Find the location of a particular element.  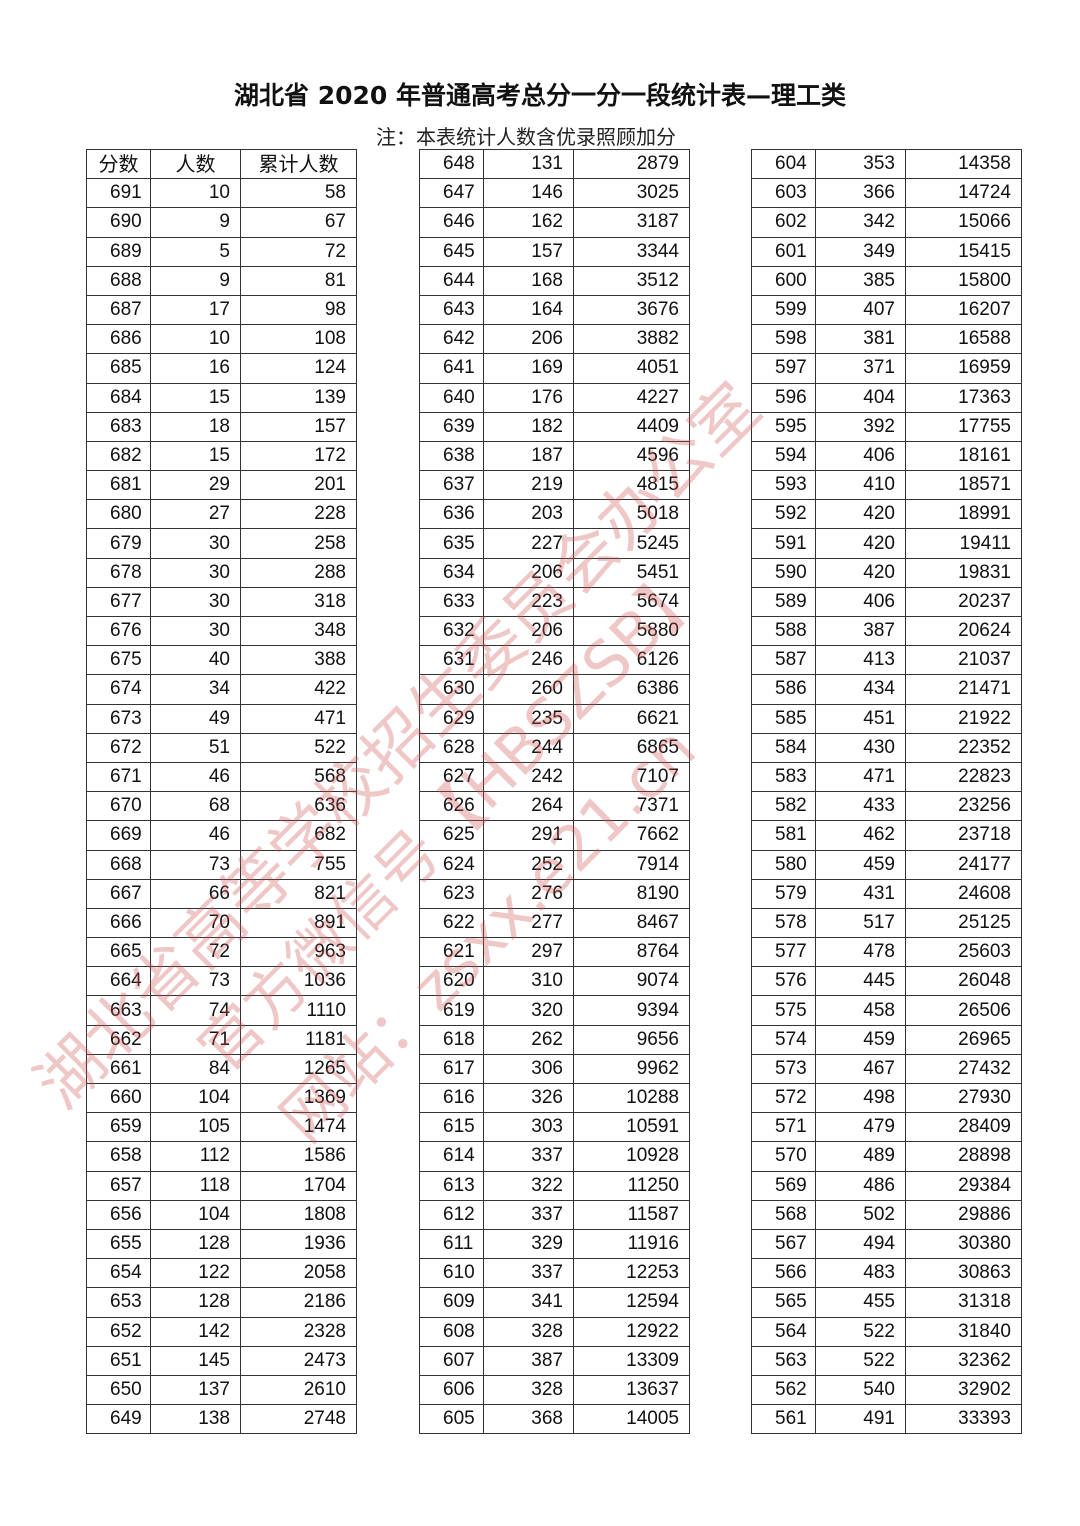

cumulative-cell: 25125 is located at coordinates (963, 923).